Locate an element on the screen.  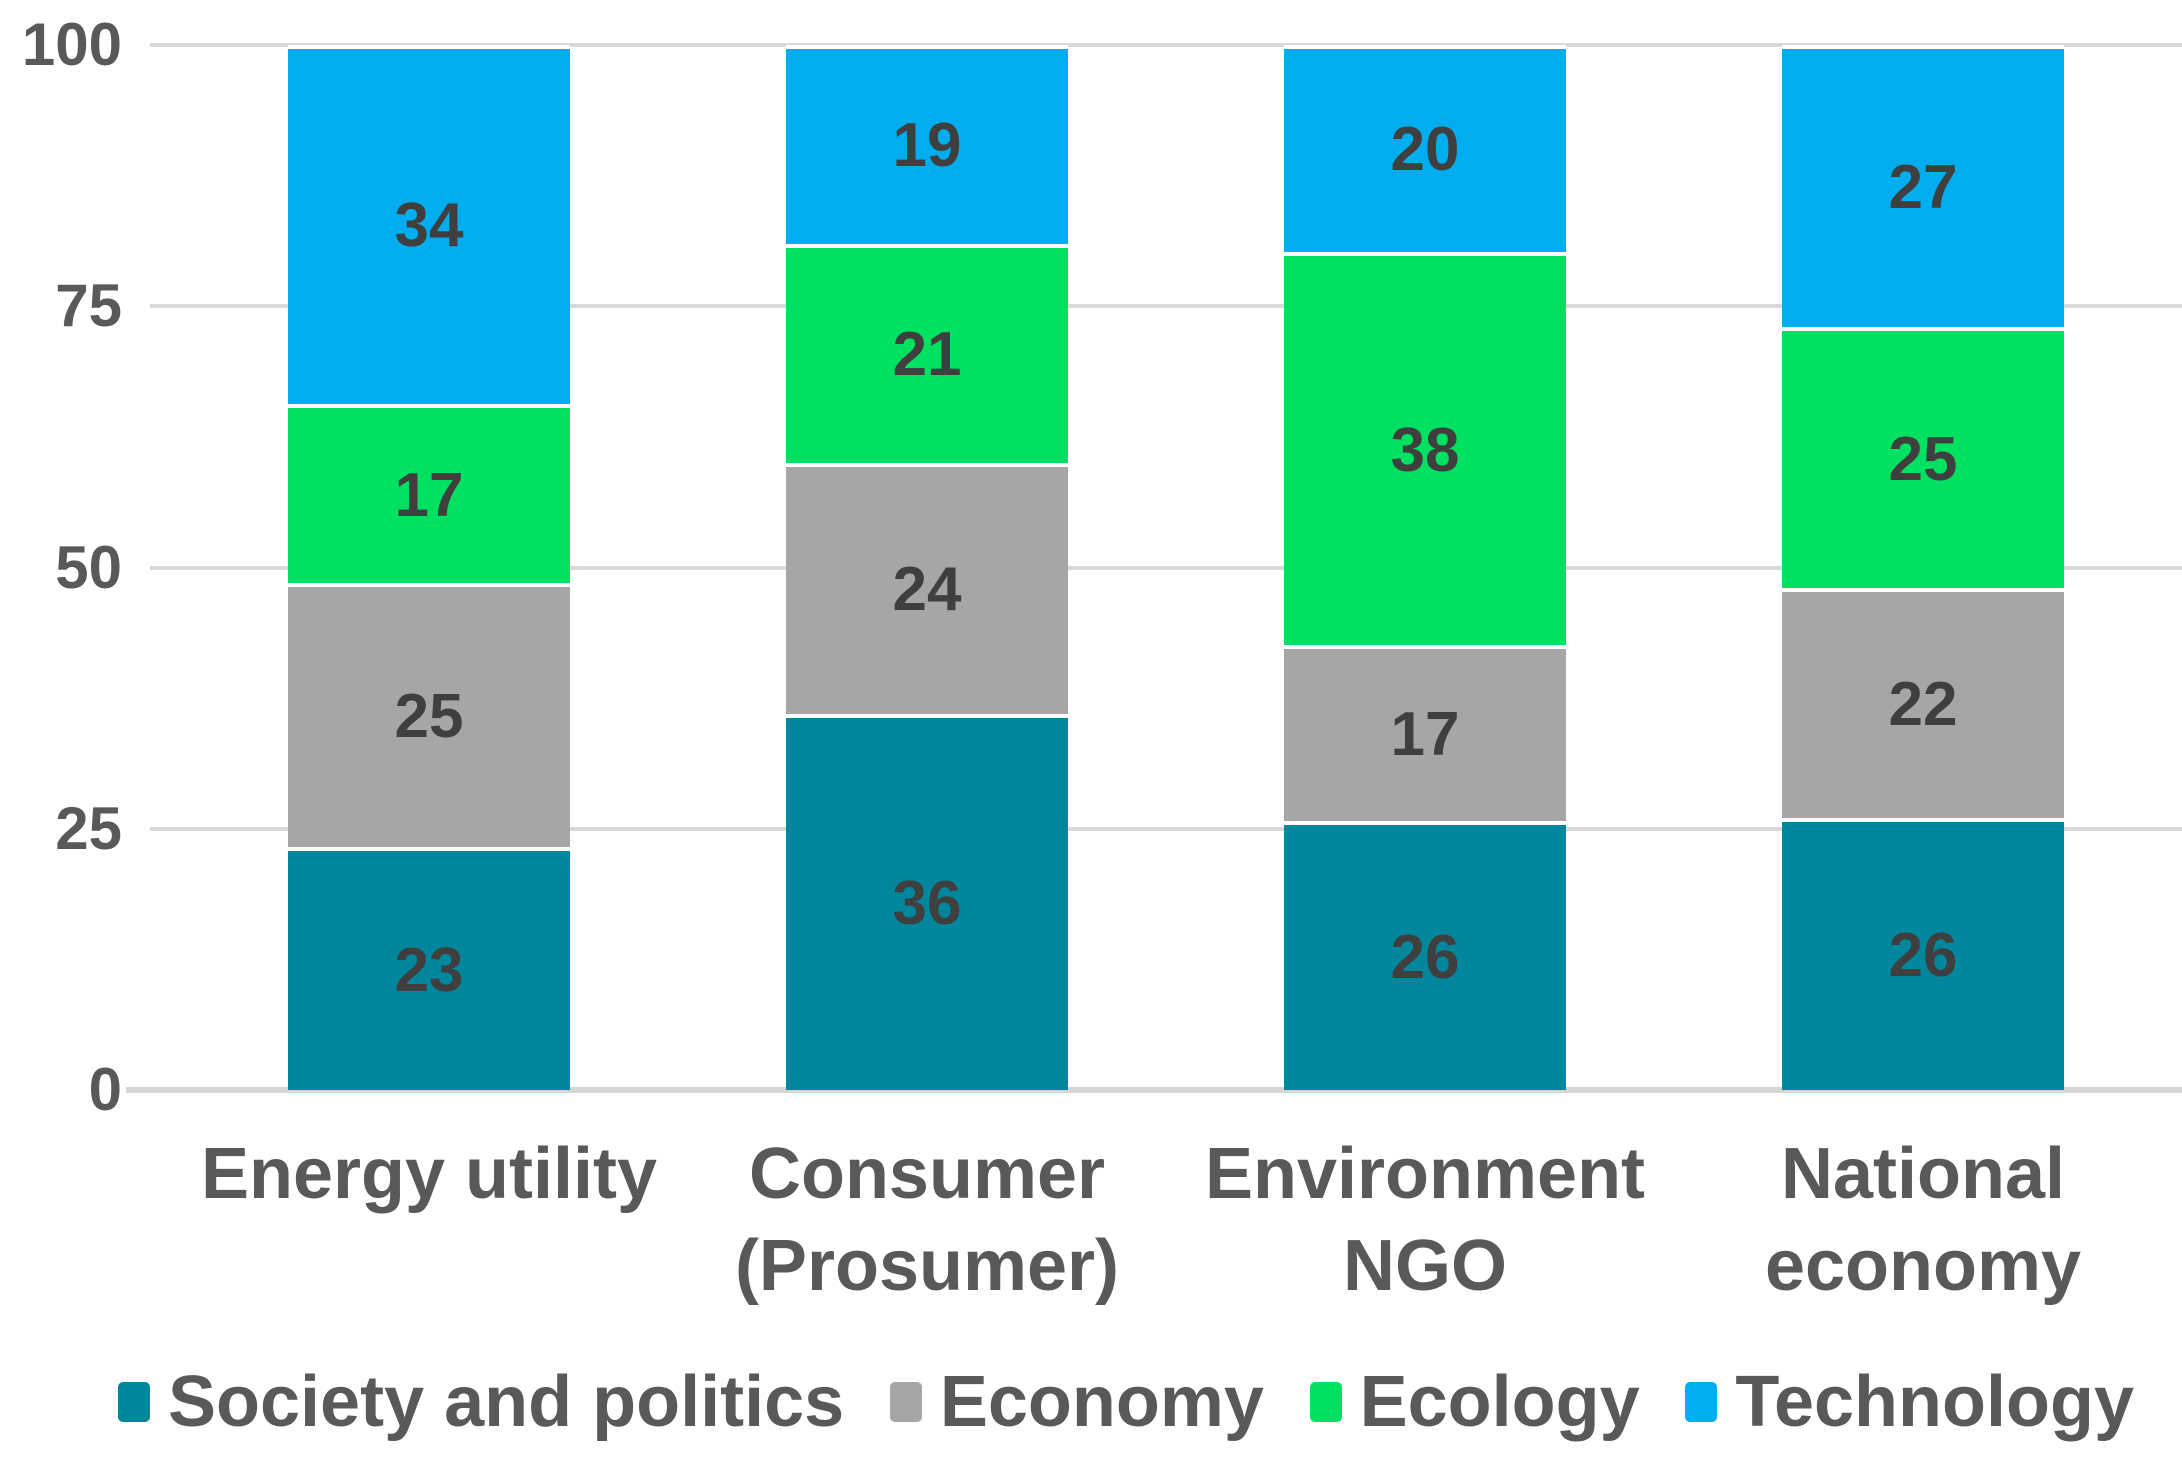
bar-energy-utility: 23 25 17 34 is located at coordinates (429, 567).